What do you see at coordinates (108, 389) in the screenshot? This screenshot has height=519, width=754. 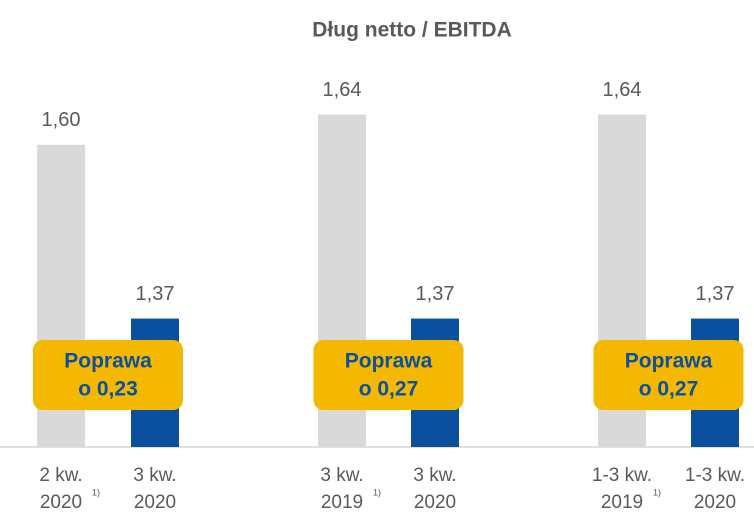 I see `annotation-text: o 0,23` at bounding box center [108, 389].